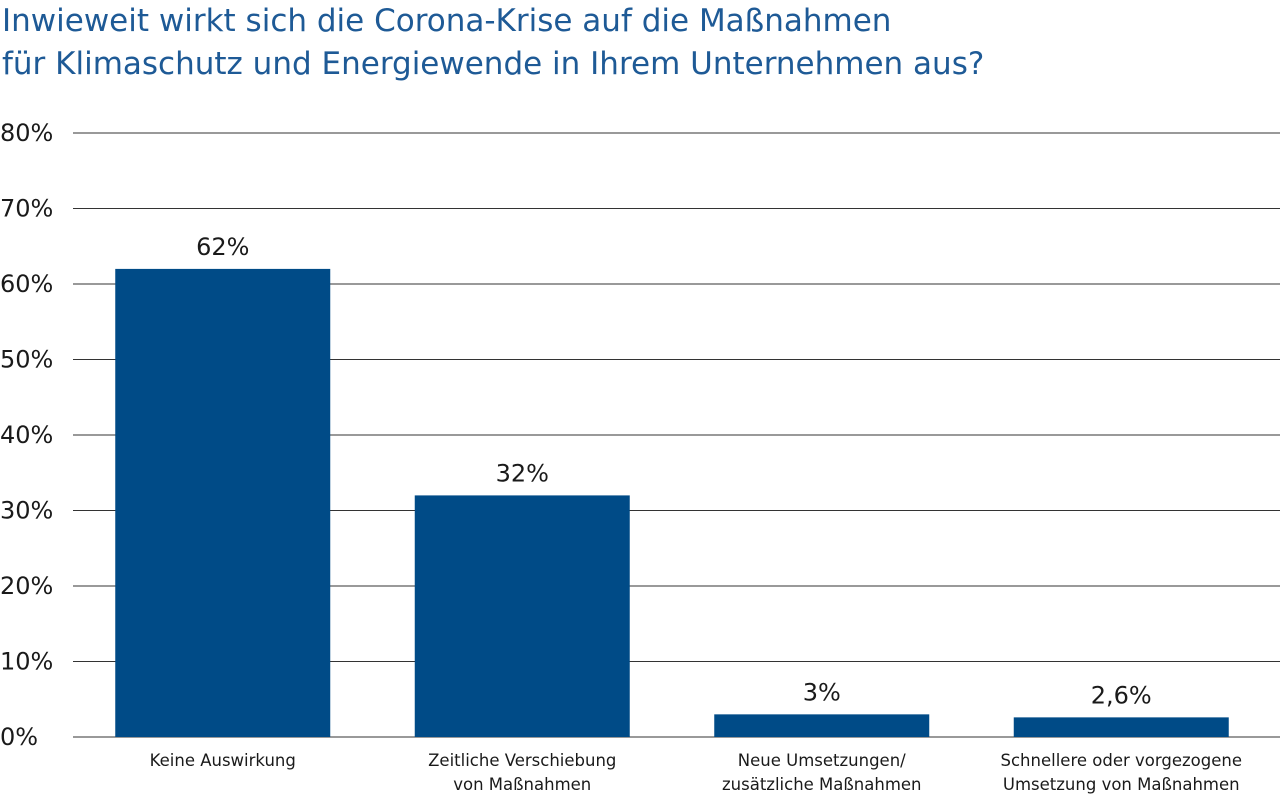 This screenshot has width=1280, height=797. What do you see at coordinates (19, 737) in the screenshot?
I see `y-tick-label: 0%` at bounding box center [19, 737].